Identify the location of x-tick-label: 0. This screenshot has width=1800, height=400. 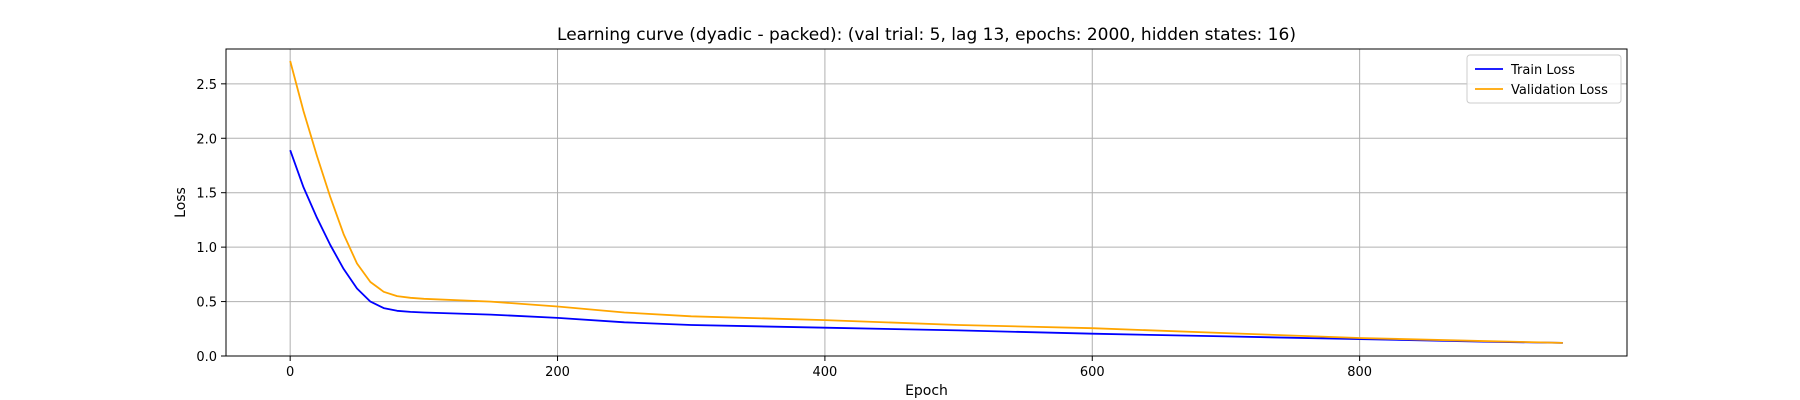
(290, 372).